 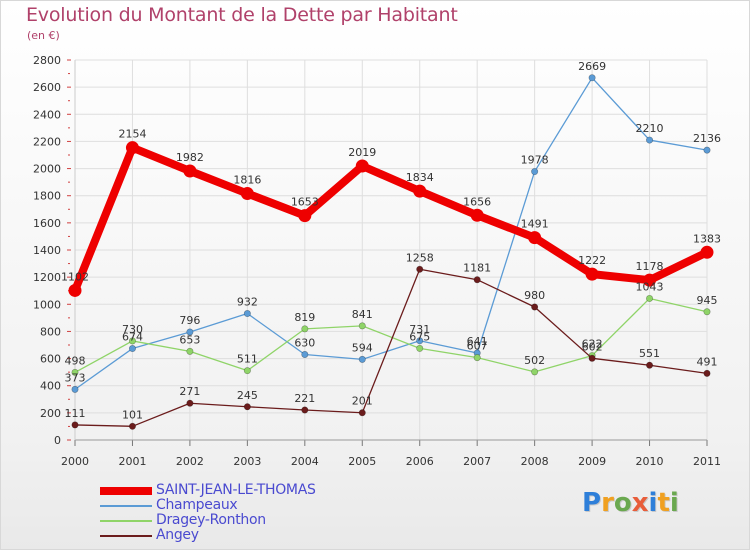 What do you see at coordinates (534, 295) in the screenshot?
I see `data-label: 980` at bounding box center [534, 295].